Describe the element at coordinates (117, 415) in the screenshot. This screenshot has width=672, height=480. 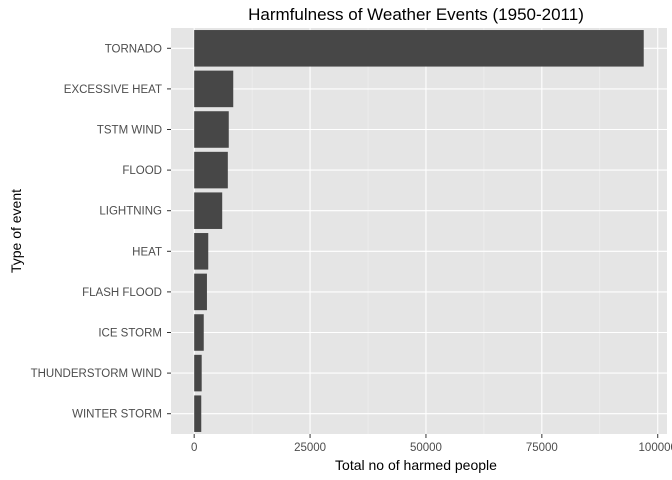
I see `y-tick-label: WINTER STORM` at that location.